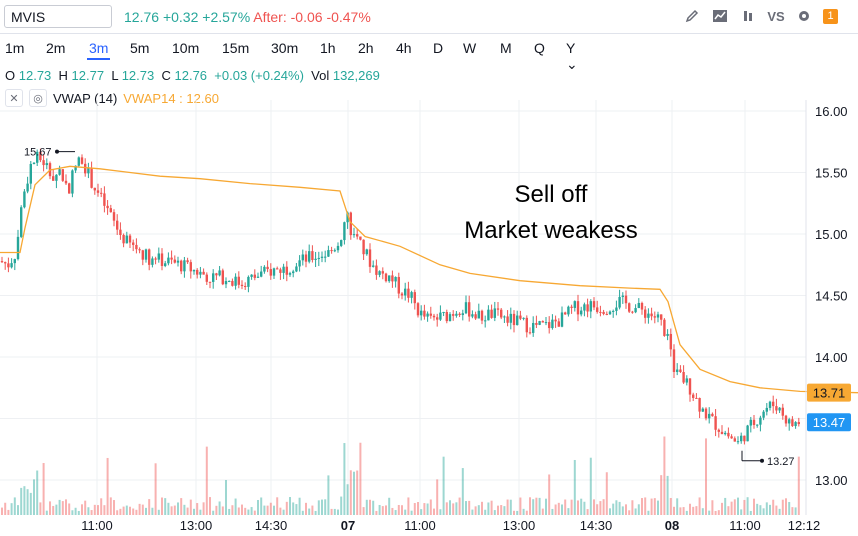  I want to click on interval-tab-3m: 3m, so click(98, 48).